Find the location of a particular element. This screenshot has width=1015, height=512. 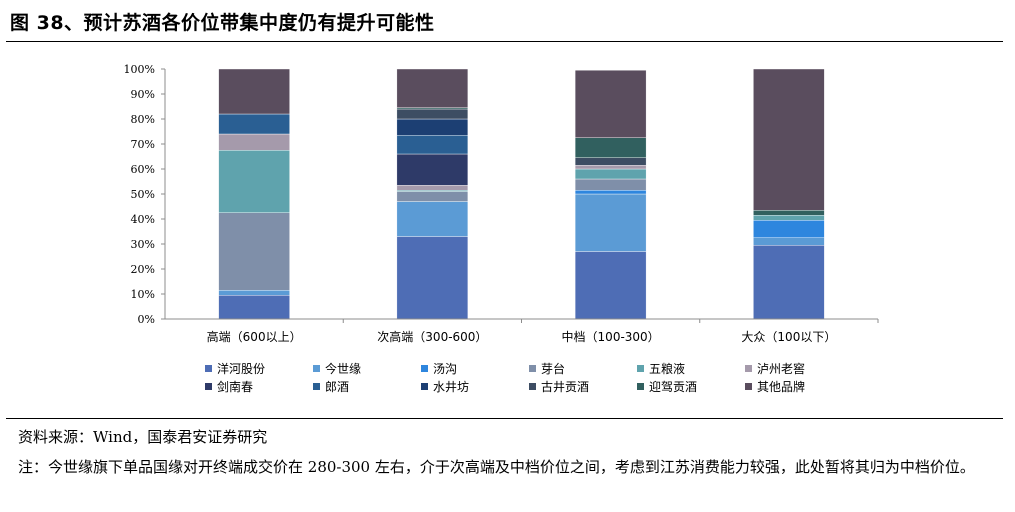

y-tick-label: 60% is located at coordinates (143, 169).